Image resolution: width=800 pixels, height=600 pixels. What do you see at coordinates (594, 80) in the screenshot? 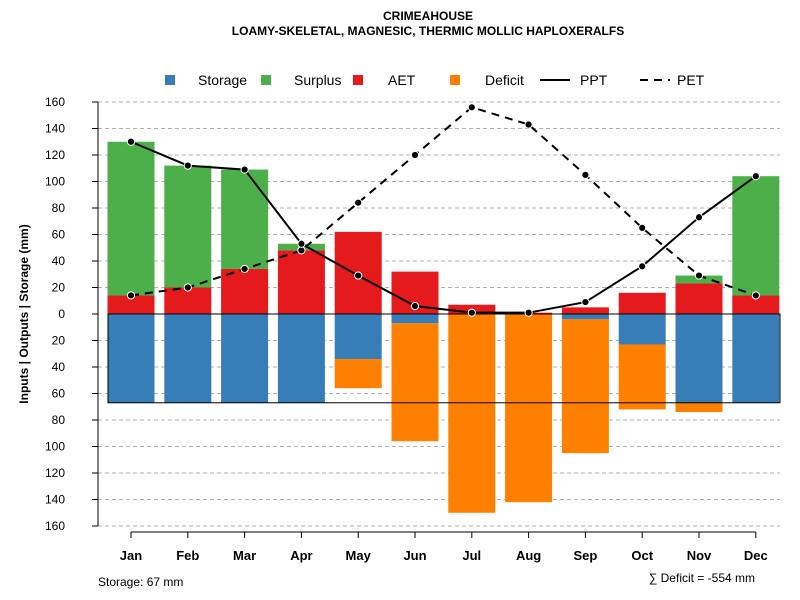
I see `legend-label-ppt: PPT` at bounding box center [594, 80].